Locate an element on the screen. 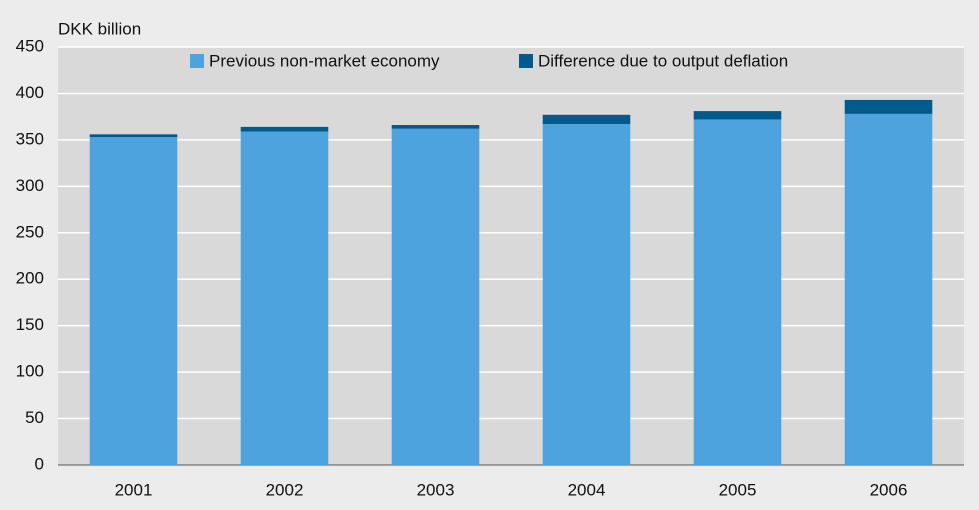 The width and height of the screenshot is (979, 510). y-tick-label: 100 is located at coordinates (30, 371).